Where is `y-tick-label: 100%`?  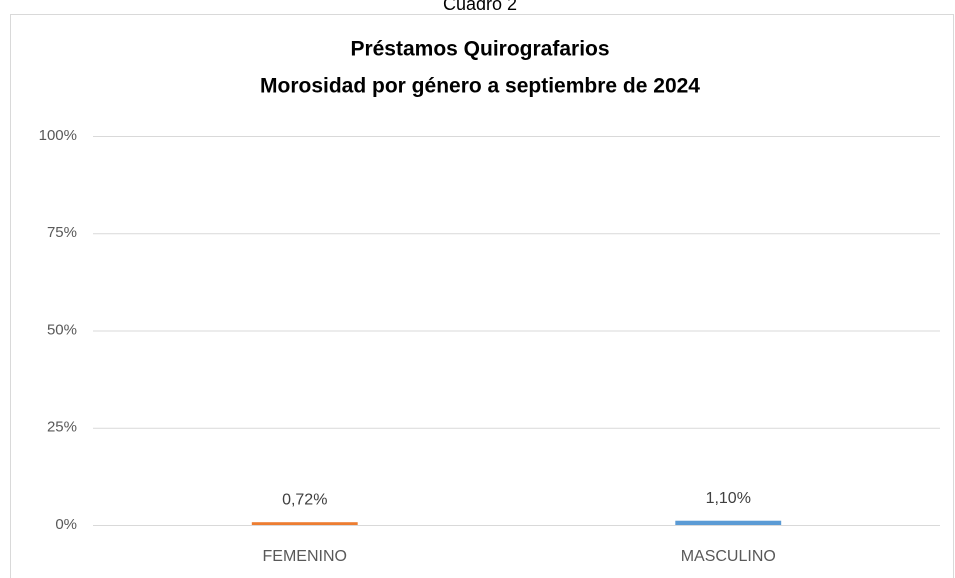
y-tick-label: 100% is located at coordinates (58, 135).